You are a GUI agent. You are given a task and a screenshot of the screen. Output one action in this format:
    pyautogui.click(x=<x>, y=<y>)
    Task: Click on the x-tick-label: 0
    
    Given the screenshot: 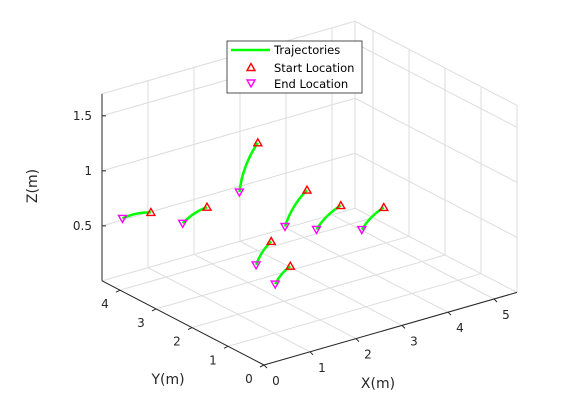 What is the action you would take?
    pyautogui.click(x=276, y=381)
    